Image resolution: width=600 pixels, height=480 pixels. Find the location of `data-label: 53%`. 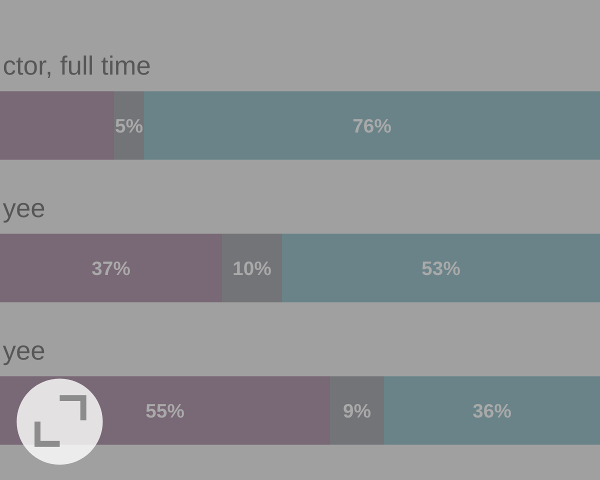

data-label: 53% is located at coordinates (441, 268).